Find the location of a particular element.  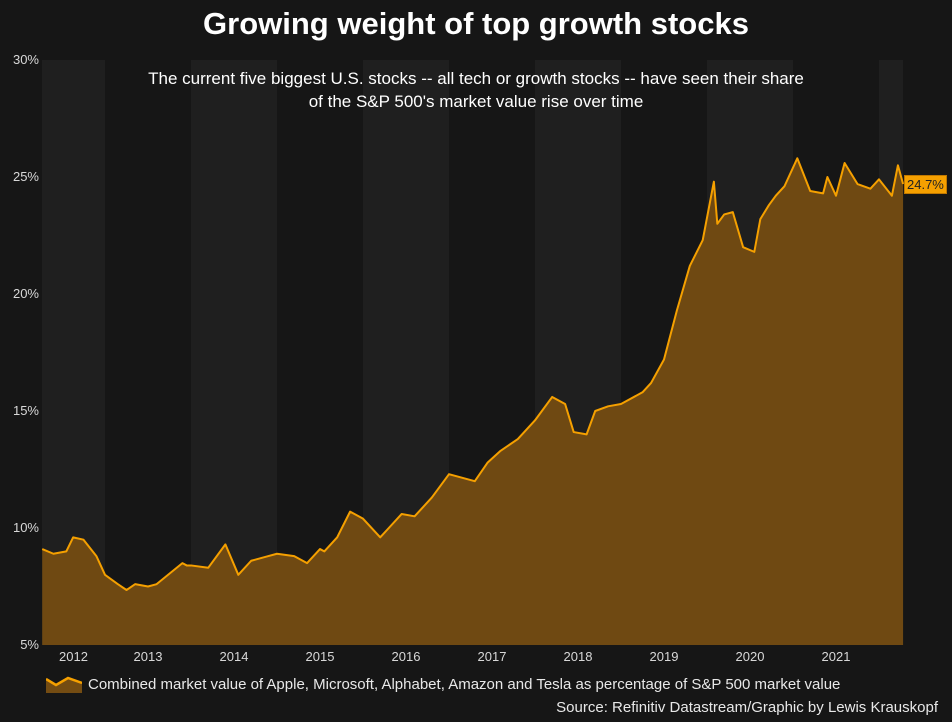

y-tick-label: 30% is located at coordinates (26, 59).